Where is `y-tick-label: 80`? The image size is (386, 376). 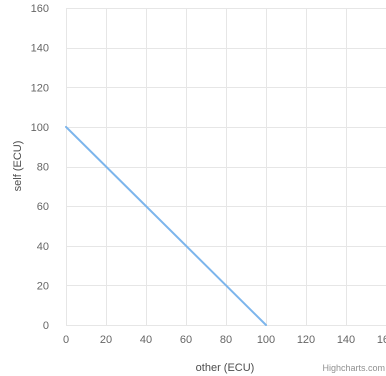
y-tick-label: 80 is located at coordinates (43, 168).